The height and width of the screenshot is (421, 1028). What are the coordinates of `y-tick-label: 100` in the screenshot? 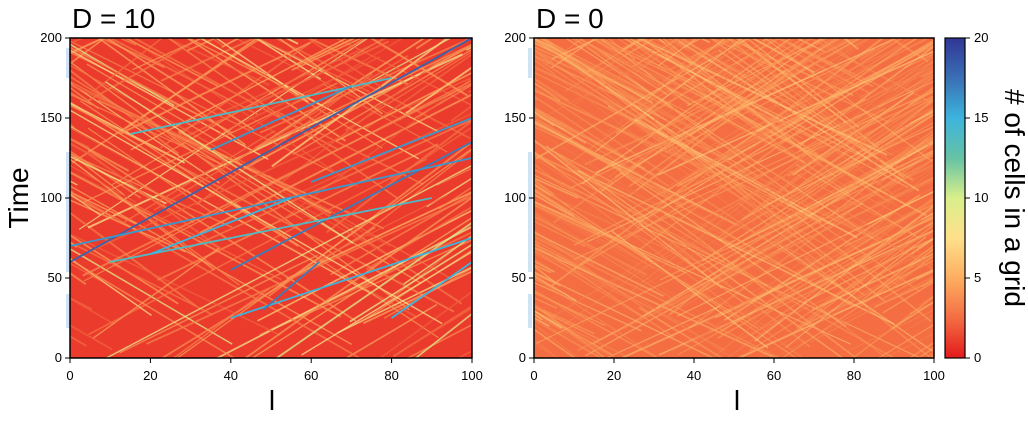 It's located at (515, 197).